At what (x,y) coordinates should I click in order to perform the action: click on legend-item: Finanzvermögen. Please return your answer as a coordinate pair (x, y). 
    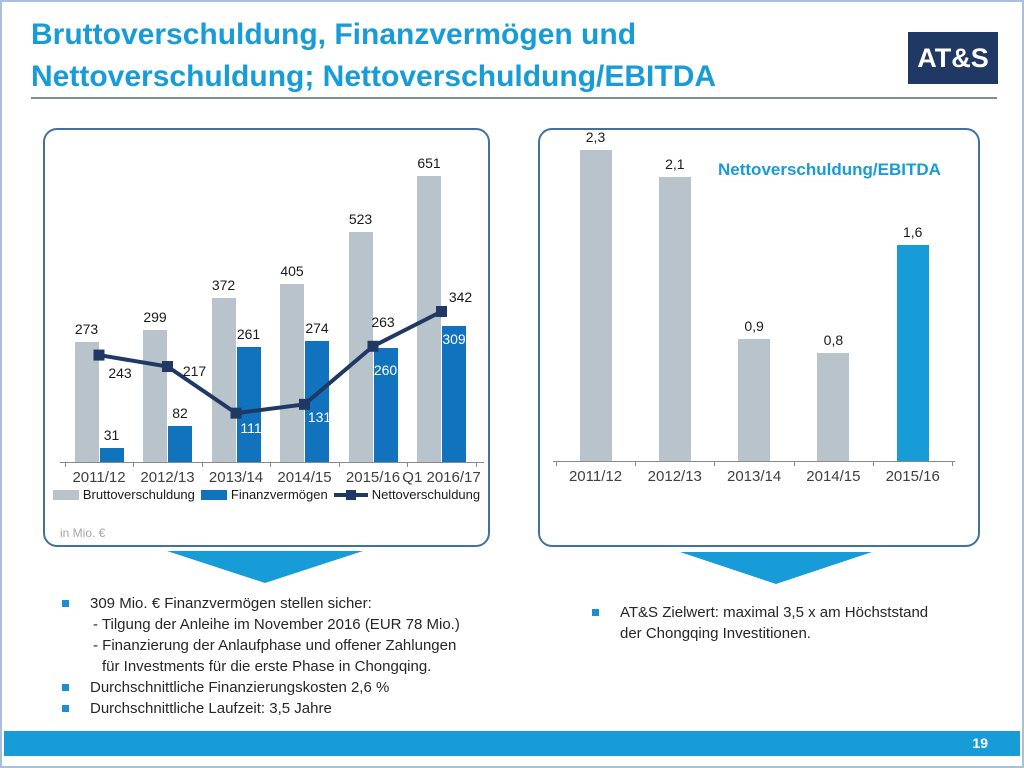
    Looking at the image, I should click on (264, 494).